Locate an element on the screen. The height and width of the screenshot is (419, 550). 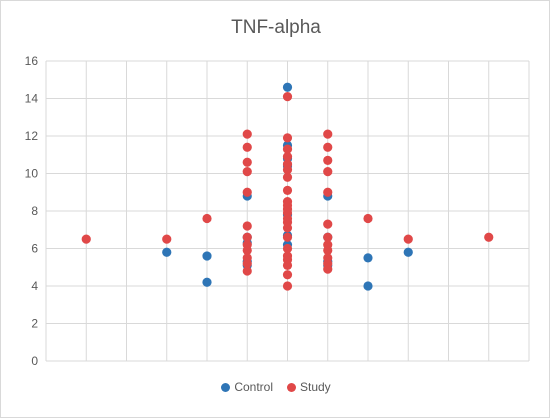
y-tick-label: 2 is located at coordinates (34, 324).